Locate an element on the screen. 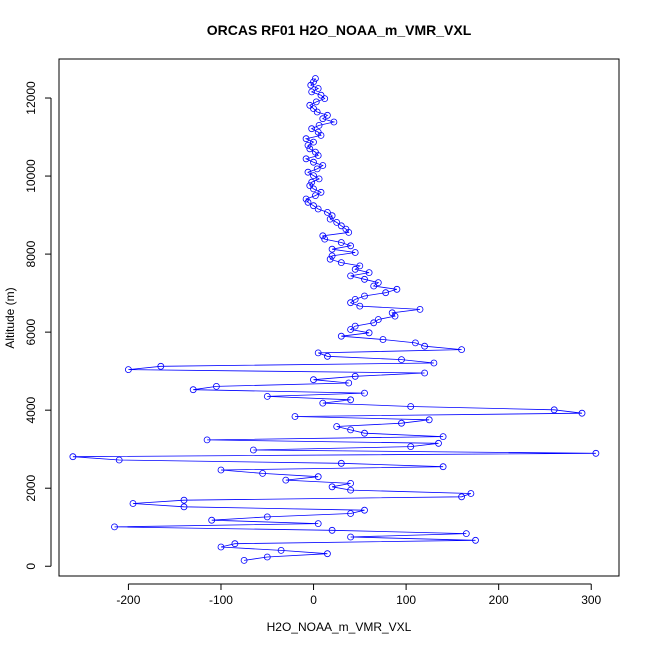 The image size is (650, 650). x-tick-label: 0 is located at coordinates (313, 600).